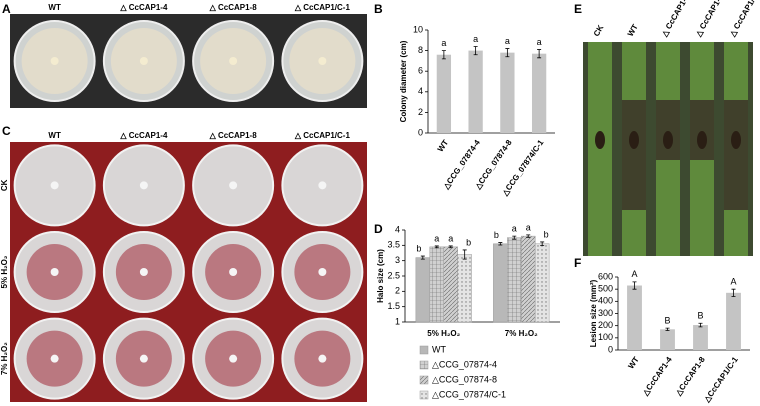  Describe the element at coordinates (464, 364) in the screenshot. I see `legend-label: △CCG_07874-4` at that location.